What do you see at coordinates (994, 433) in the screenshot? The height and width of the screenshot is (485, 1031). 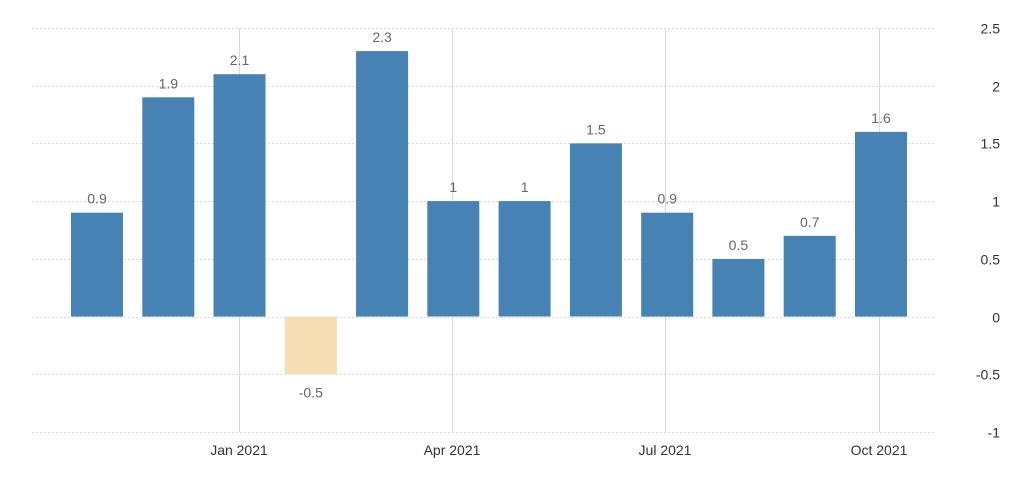 I see `y-tick-label: -1` at bounding box center [994, 433].